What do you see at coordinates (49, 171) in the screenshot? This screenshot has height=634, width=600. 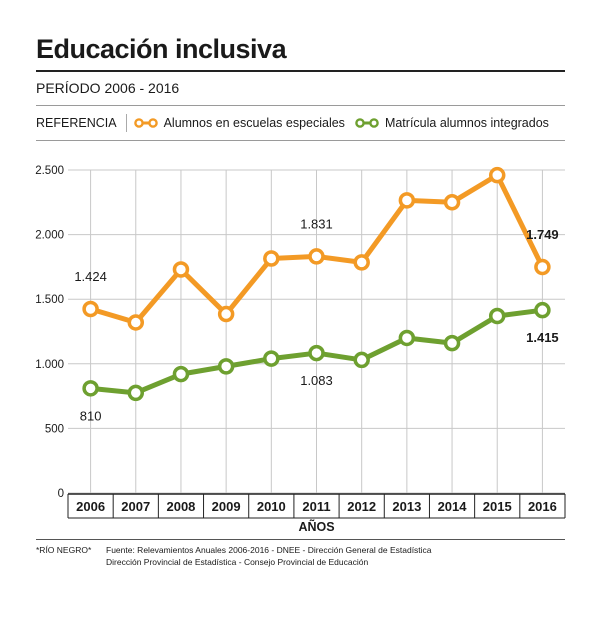 I see `y-tick-label: 2.500` at bounding box center [49, 171].